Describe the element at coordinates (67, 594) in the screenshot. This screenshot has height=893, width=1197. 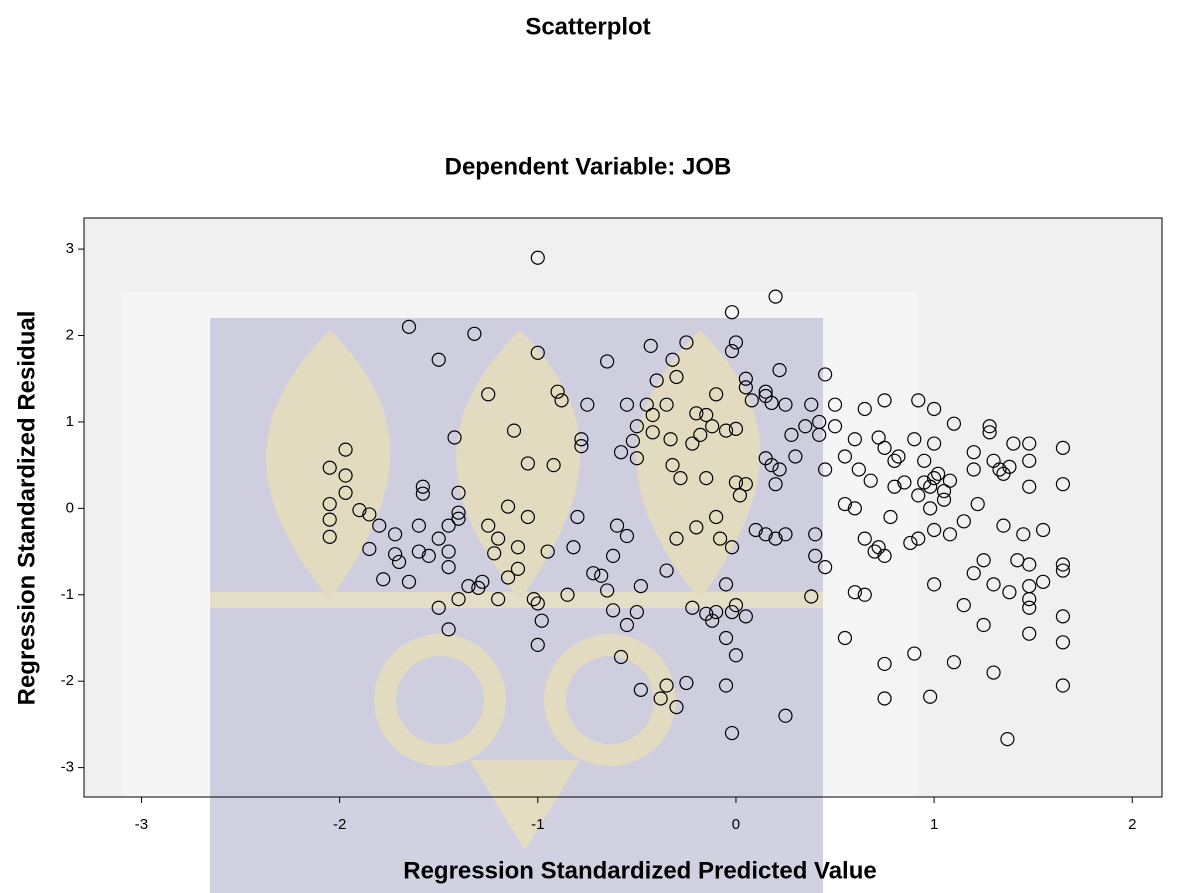
I see `y-tick-label: -1` at that location.